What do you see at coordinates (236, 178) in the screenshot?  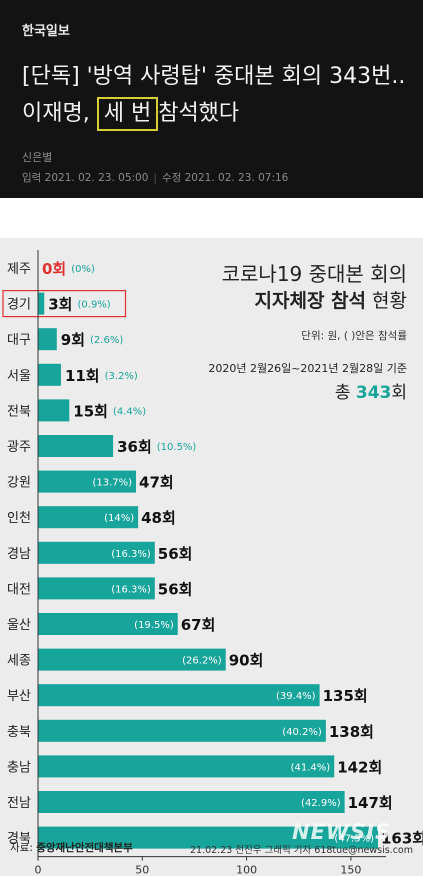 I see `modified-date: 2021. 02. 23. 07:16` at bounding box center [236, 178].